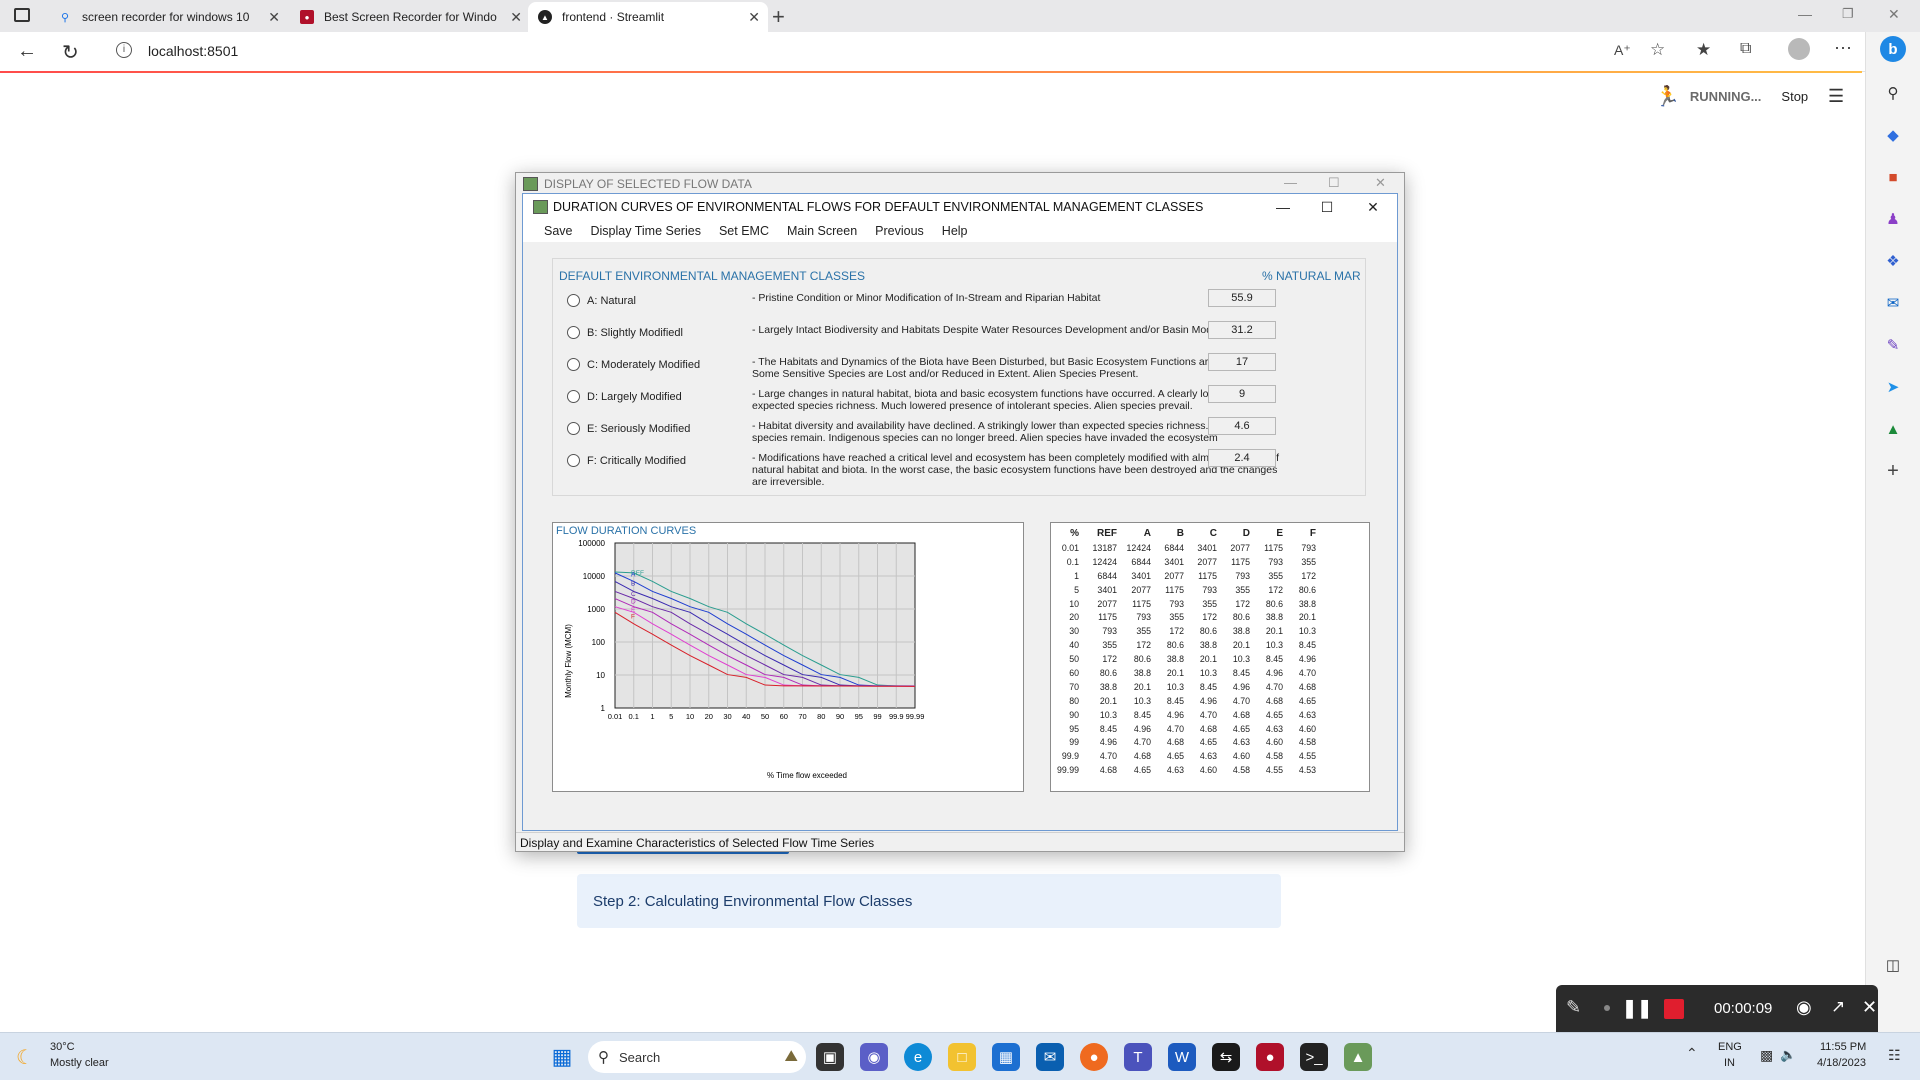 The height and width of the screenshot is (1080, 1920). Describe the element at coordinates (410, 17) in the screenshot. I see `tab-recorder: ● Best Screen Recorder for Windo ✕` at that location.